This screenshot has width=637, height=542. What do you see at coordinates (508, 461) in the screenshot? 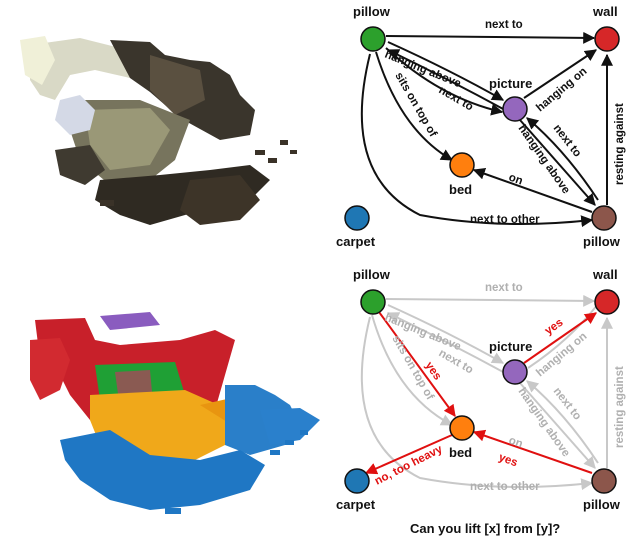
I see `query-label-yes-pillow-bed-2: yes` at bounding box center [508, 461].